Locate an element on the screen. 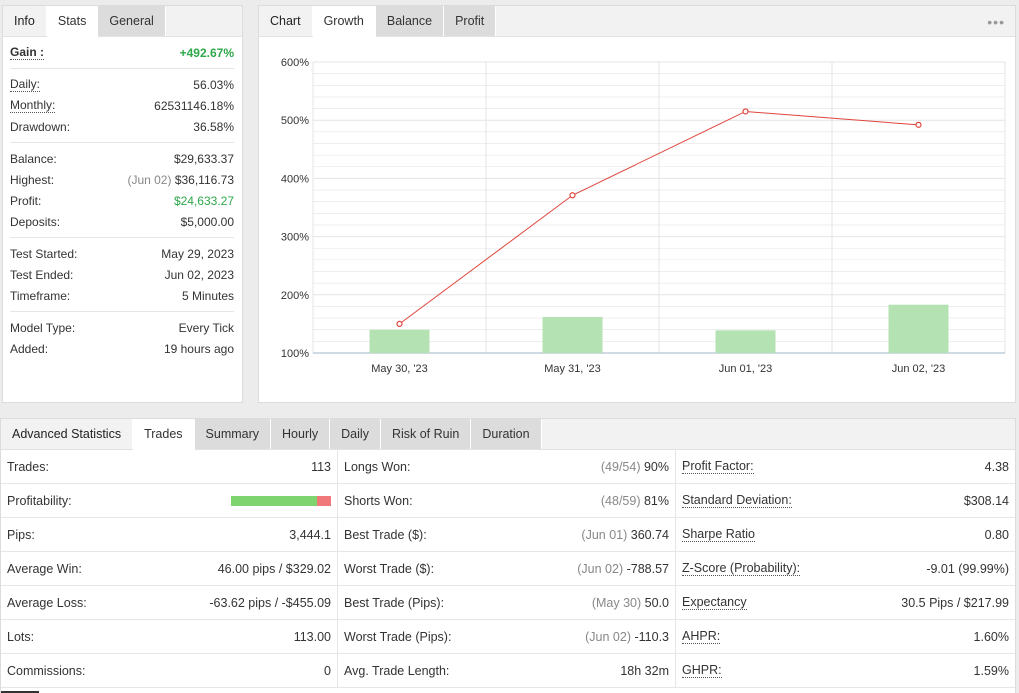 This screenshot has width=1019, height=693. tab-info: Info is located at coordinates (25, 21).